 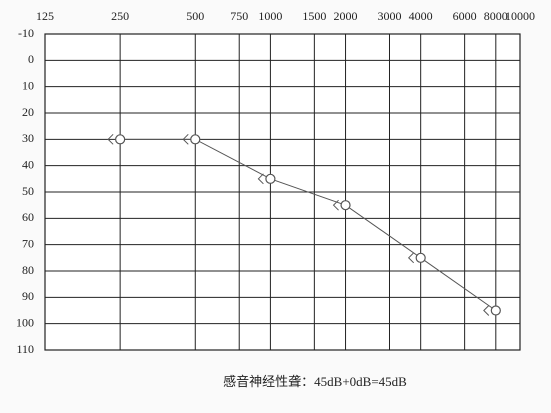 What do you see at coordinates (28, 164) in the screenshot?
I see `y-tick-label: 40` at bounding box center [28, 164].